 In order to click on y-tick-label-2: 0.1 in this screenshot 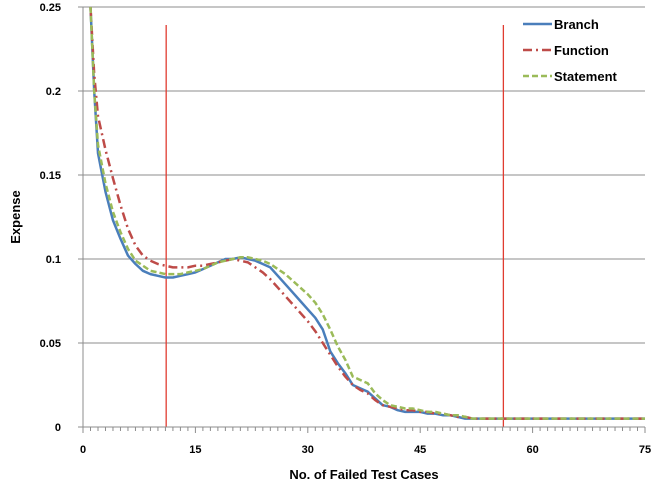, I will do `click(53, 260)`.